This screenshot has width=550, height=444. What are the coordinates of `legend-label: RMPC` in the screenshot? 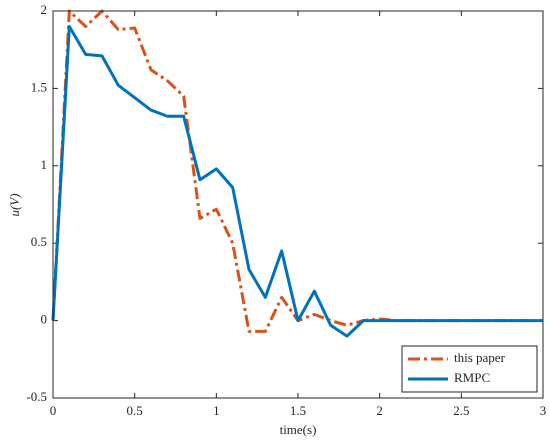 It's located at (472, 377).